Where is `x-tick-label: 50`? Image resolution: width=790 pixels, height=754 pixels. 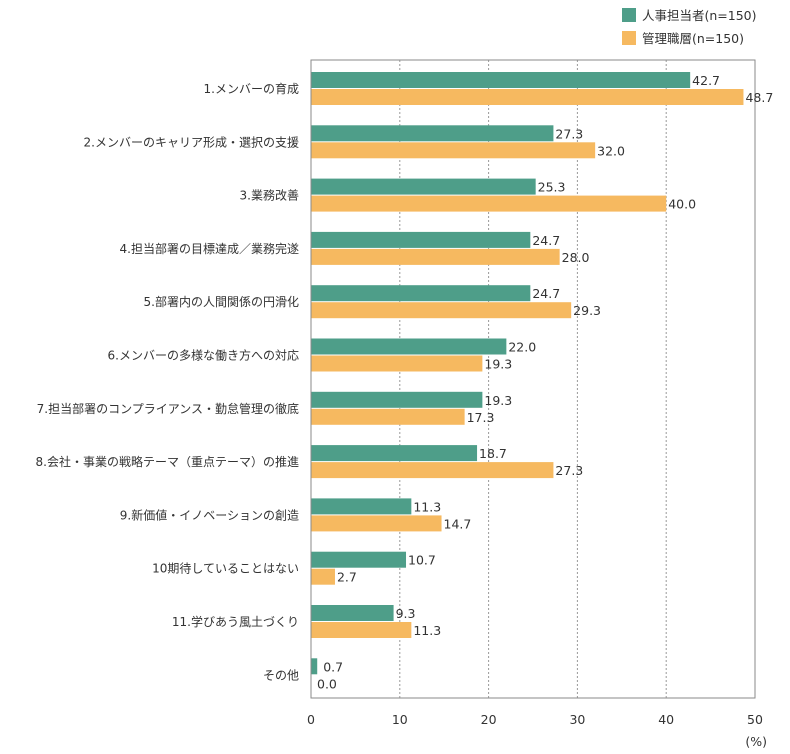
x-tick-label: 50 is located at coordinates (755, 719).